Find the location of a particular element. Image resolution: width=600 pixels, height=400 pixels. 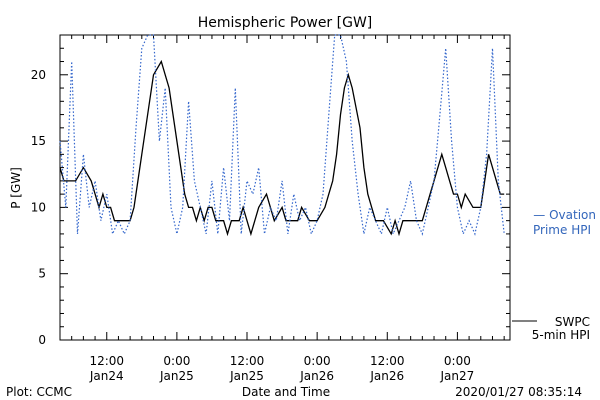

y-tick-label: 15 is located at coordinates (38, 141).